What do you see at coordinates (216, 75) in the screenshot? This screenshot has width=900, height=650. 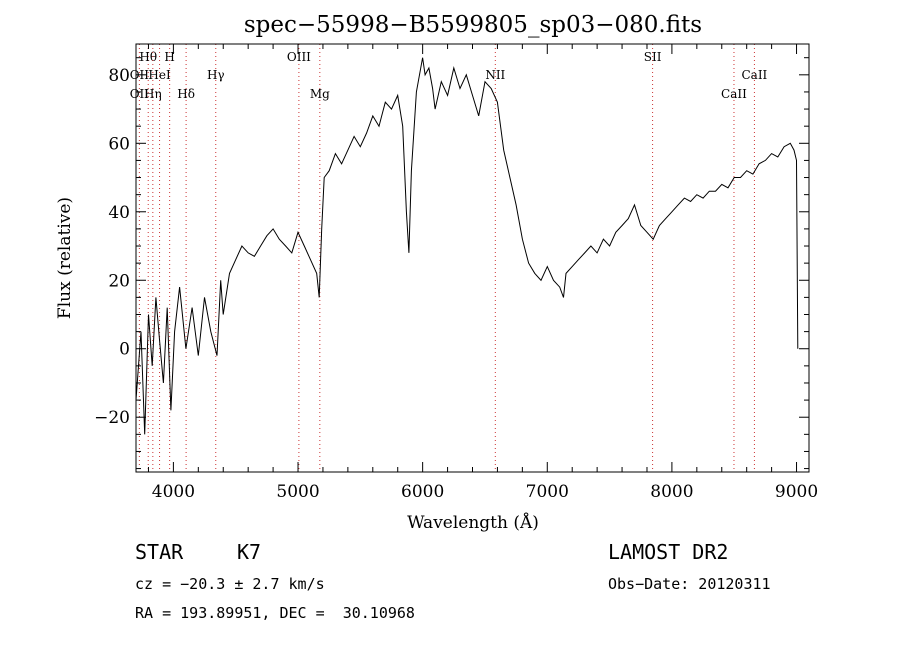 I see `spectral-line-label: Hγ` at bounding box center [216, 75].